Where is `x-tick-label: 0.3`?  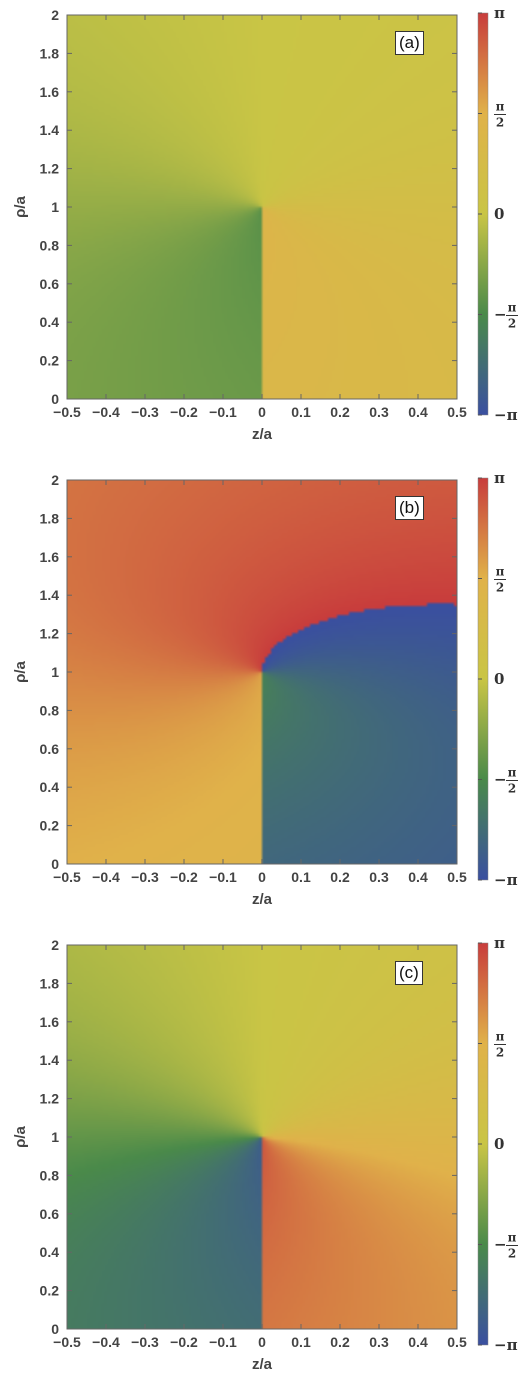
x-tick-label: 0.3 is located at coordinates (379, 877).